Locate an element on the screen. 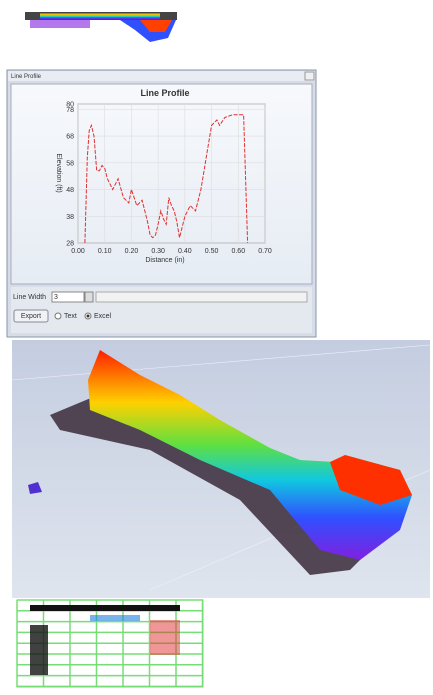  export-button is located at coordinates (31, 316).